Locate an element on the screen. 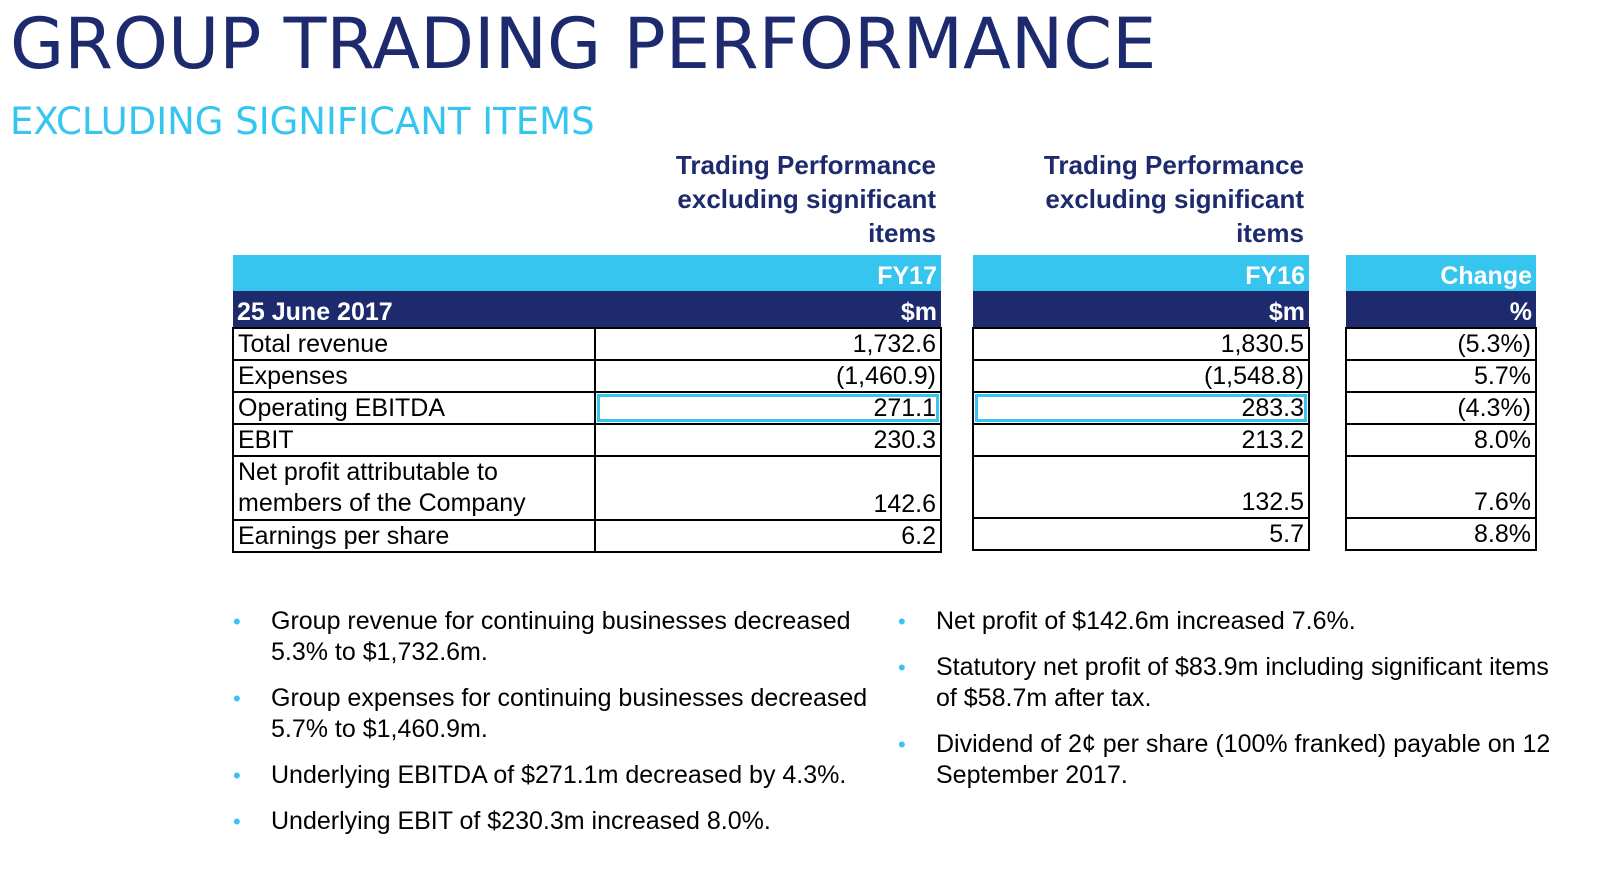 This screenshot has height=883, width=1613. fy17-value: 6.2 is located at coordinates (768, 536).